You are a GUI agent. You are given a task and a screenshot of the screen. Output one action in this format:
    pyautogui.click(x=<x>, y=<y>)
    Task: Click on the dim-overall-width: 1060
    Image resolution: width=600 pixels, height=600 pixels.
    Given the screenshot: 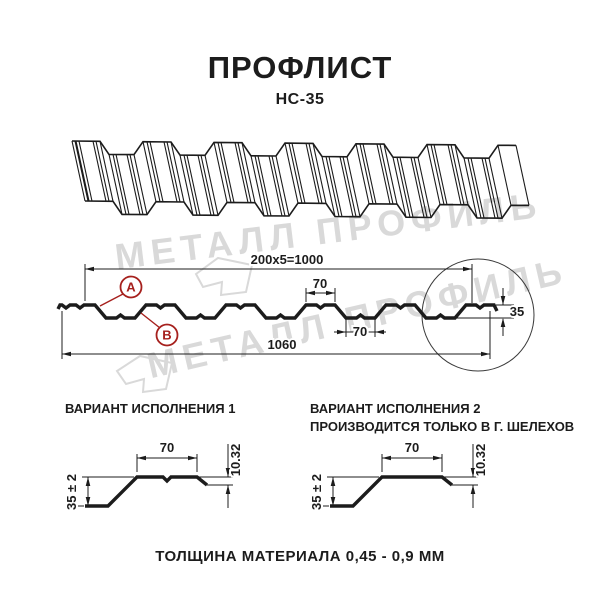 What is the action you would take?
    pyautogui.click(x=282, y=344)
    